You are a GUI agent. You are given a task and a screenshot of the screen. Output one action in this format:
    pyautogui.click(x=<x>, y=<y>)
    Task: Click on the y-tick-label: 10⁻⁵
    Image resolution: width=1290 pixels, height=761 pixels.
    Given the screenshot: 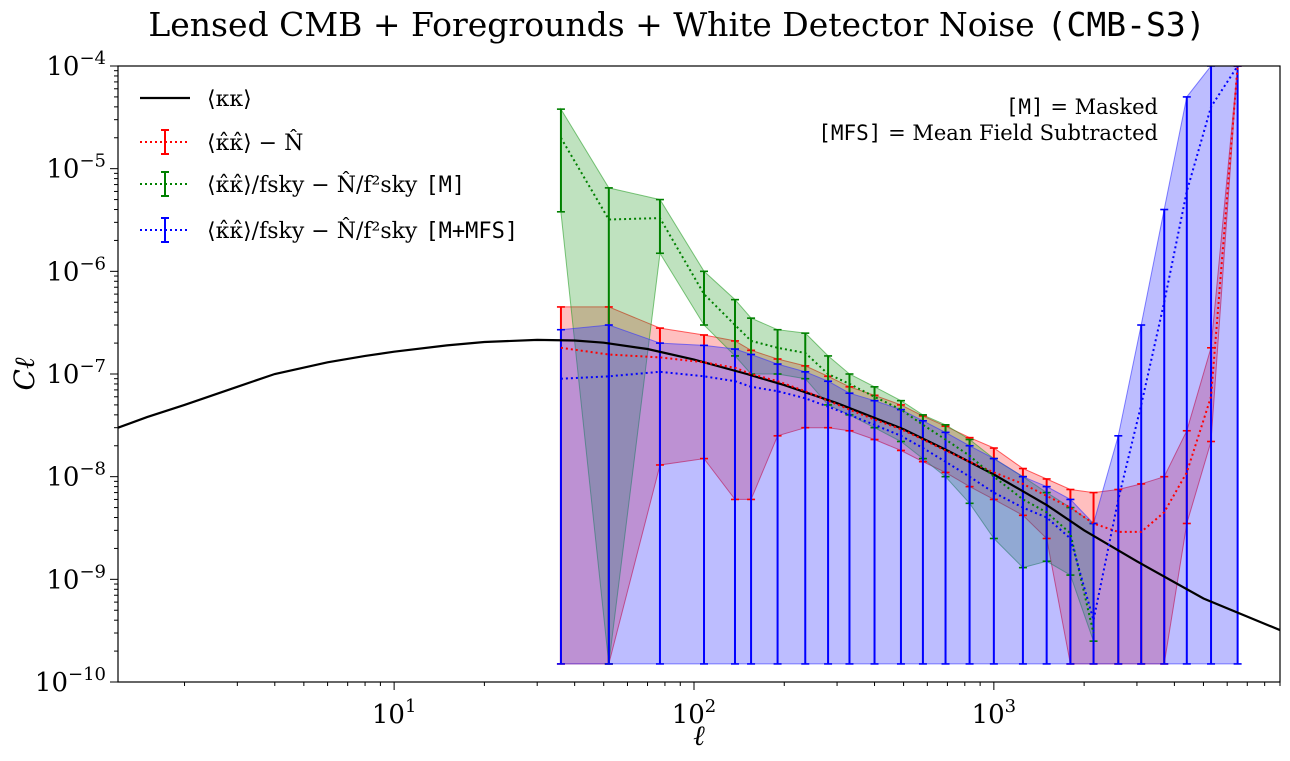 What is the action you would take?
    pyautogui.click(x=76, y=168)
    